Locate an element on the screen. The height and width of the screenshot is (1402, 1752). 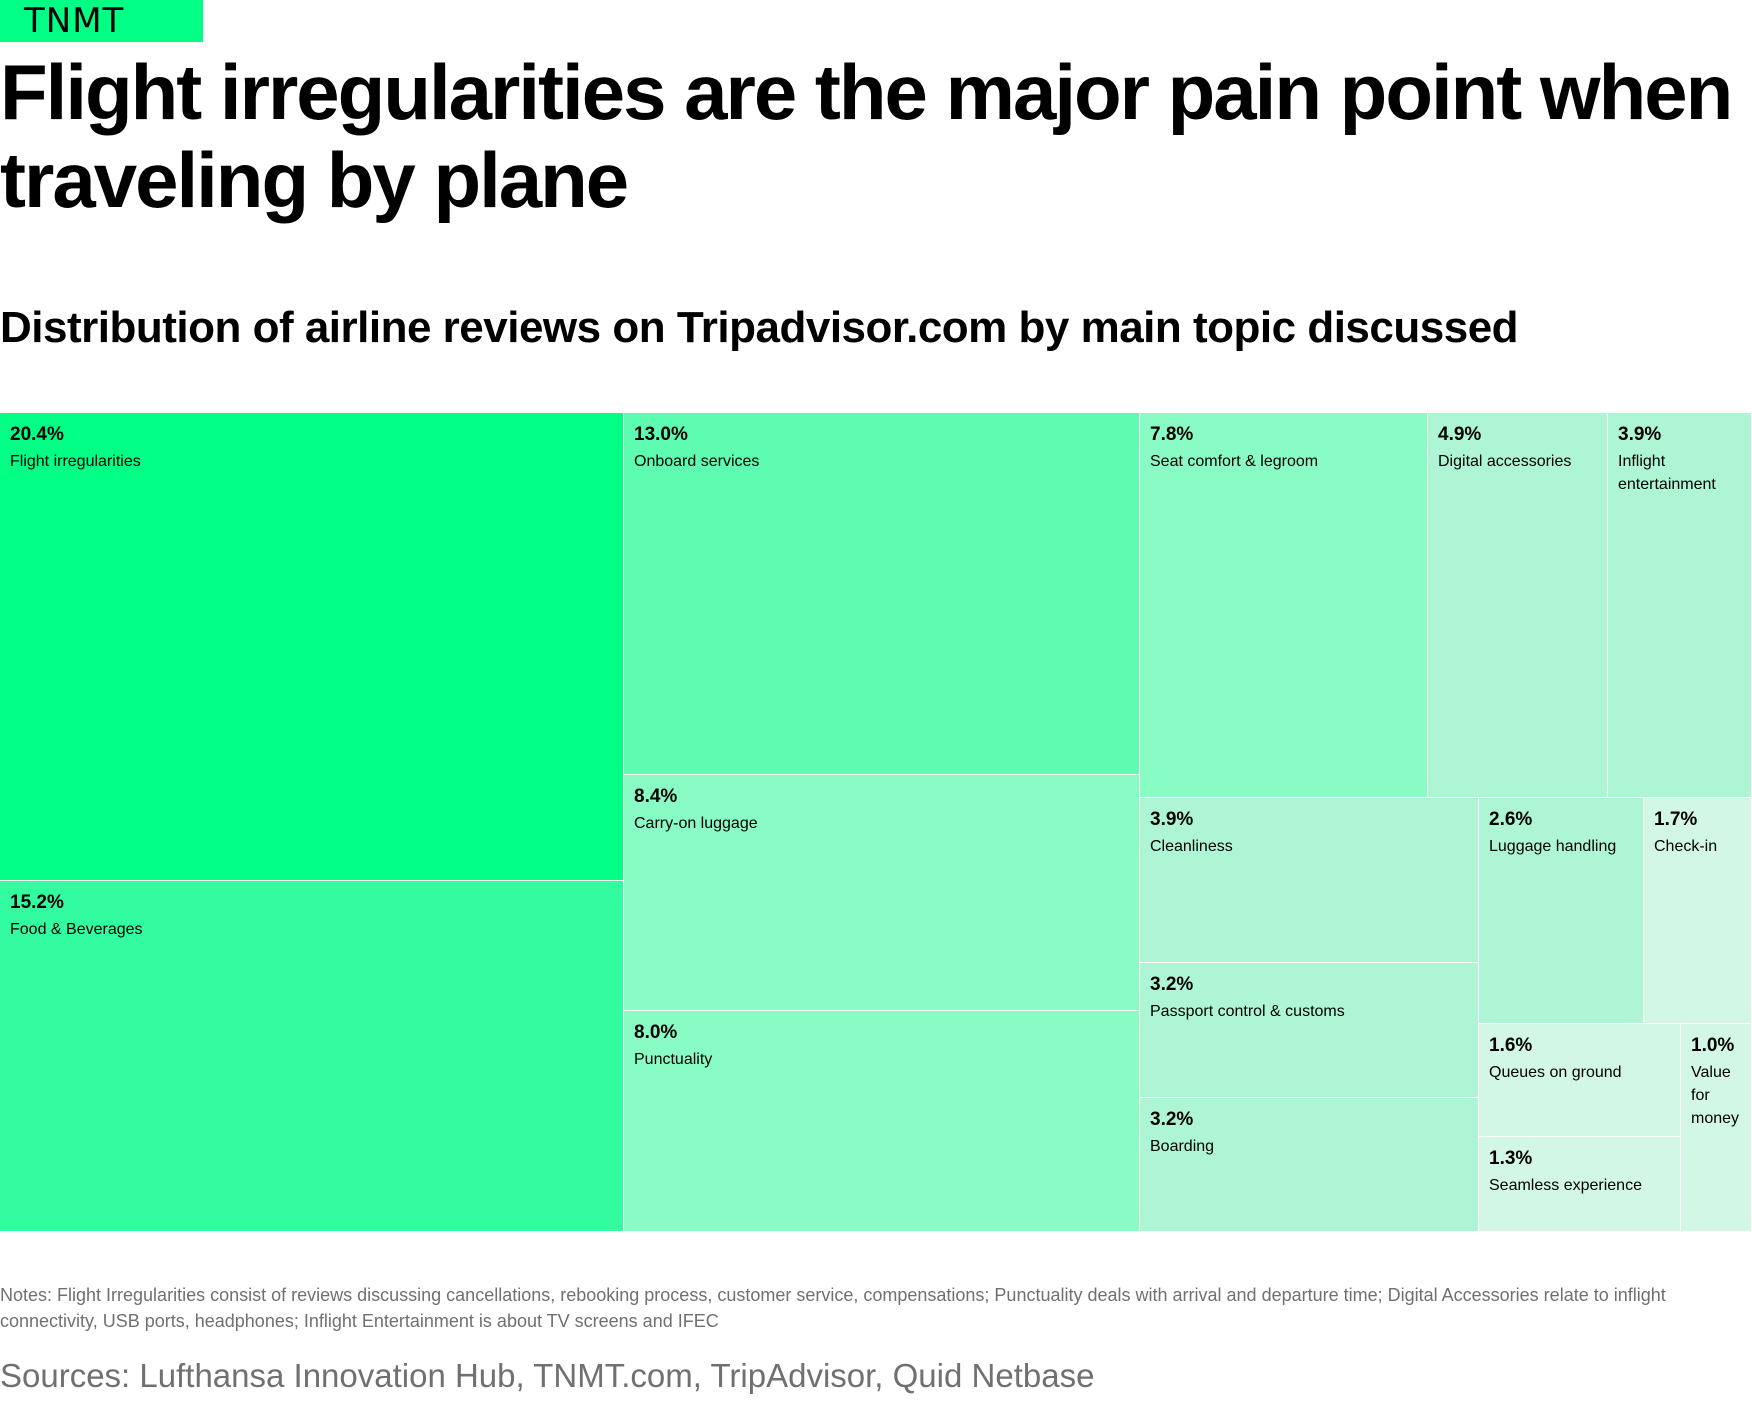
treemap-tile: 13.0% Onboard services is located at coordinates (882, 594).